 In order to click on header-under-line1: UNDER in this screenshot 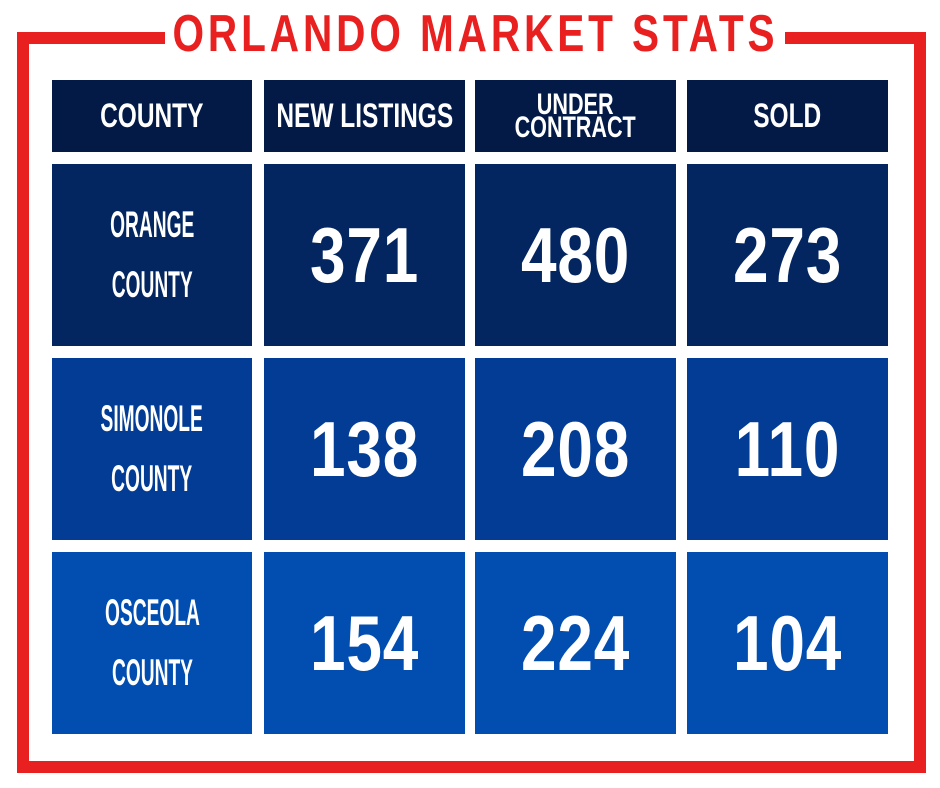, I will do `click(575, 104)`.